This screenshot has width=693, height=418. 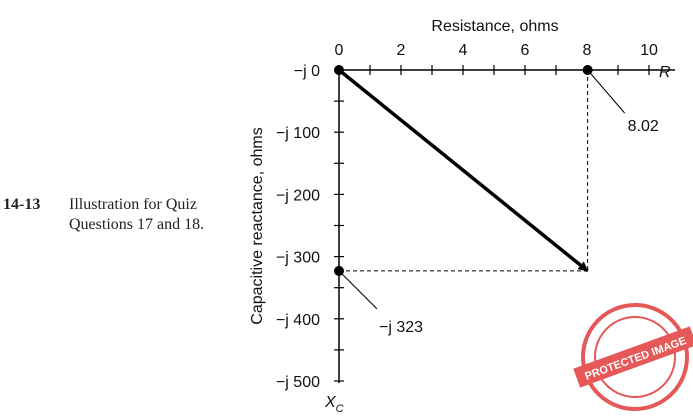 What do you see at coordinates (649, 50) in the screenshot?
I see `x-tick-label: 10` at bounding box center [649, 50].